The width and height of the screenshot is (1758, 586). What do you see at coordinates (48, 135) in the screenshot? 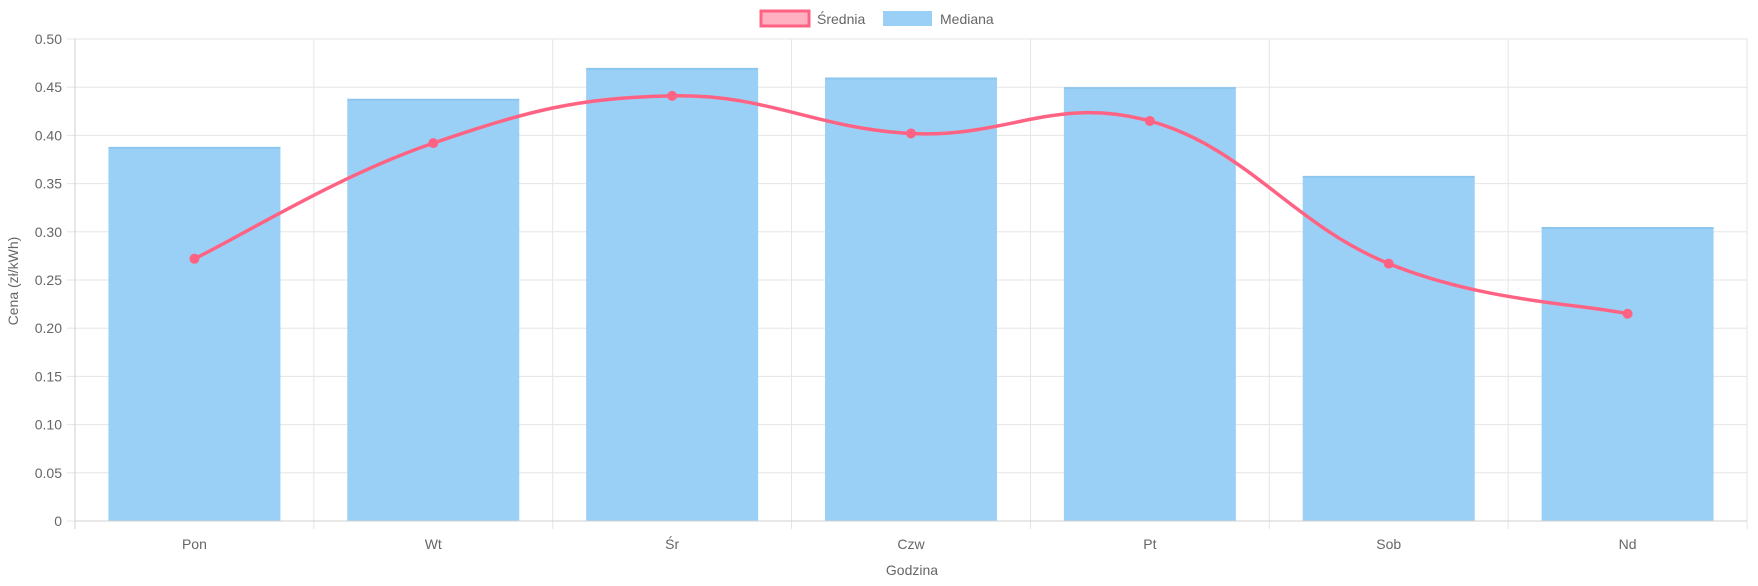
I see `y-tick-label: 0.40` at bounding box center [48, 135].